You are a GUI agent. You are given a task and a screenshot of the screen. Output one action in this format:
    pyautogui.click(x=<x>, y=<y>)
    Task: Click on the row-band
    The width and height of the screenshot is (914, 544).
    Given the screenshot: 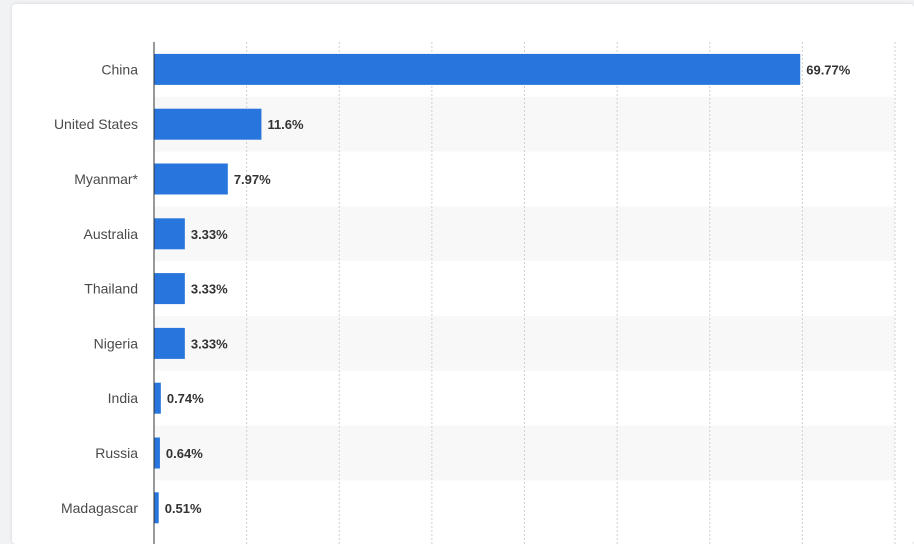 What is the action you would take?
    pyautogui.click(x=524, y=453)
    